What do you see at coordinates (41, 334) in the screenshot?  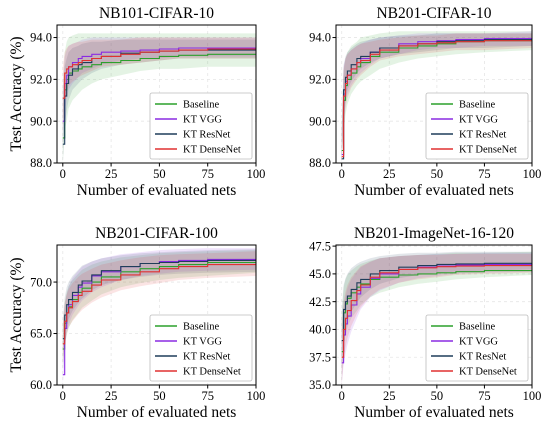 I see `y-tick-label: 65.0` at bounding box center [41, 334].